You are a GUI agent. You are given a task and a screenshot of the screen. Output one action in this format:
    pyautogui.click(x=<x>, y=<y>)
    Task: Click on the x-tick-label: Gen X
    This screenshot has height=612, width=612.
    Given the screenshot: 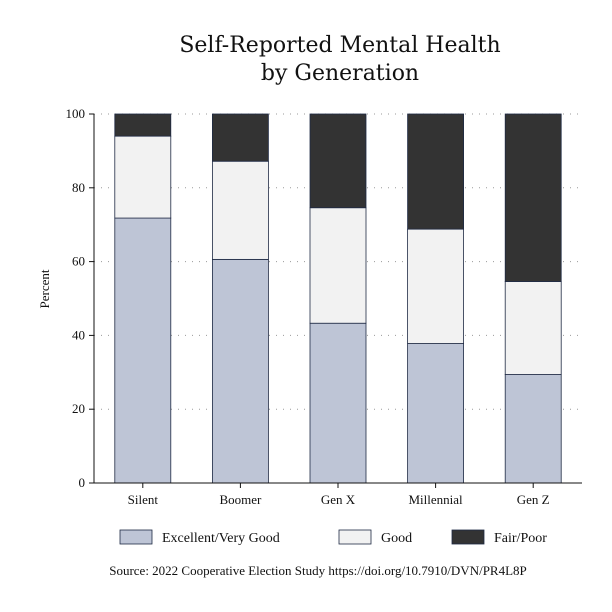 What is the action you would take?
    pyautogui.click(x=338, y=499)
    